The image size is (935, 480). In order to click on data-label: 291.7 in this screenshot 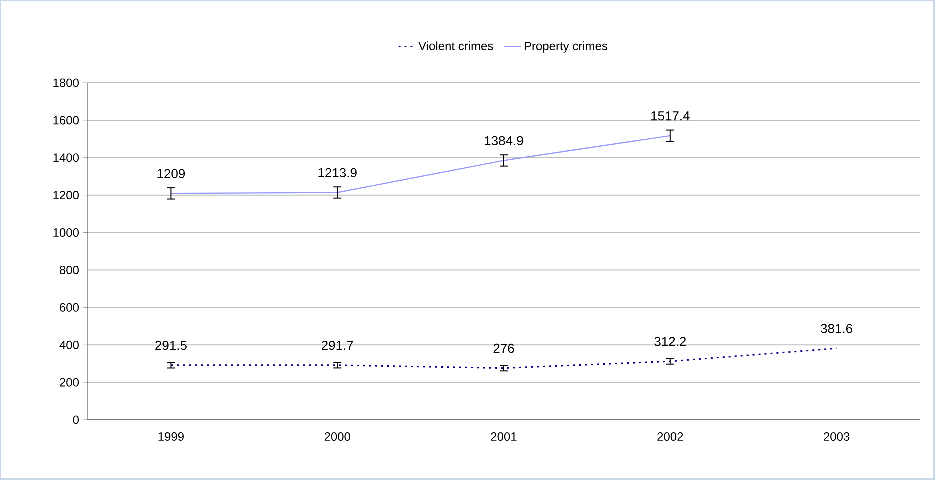, I will do `click(338, 345)`.